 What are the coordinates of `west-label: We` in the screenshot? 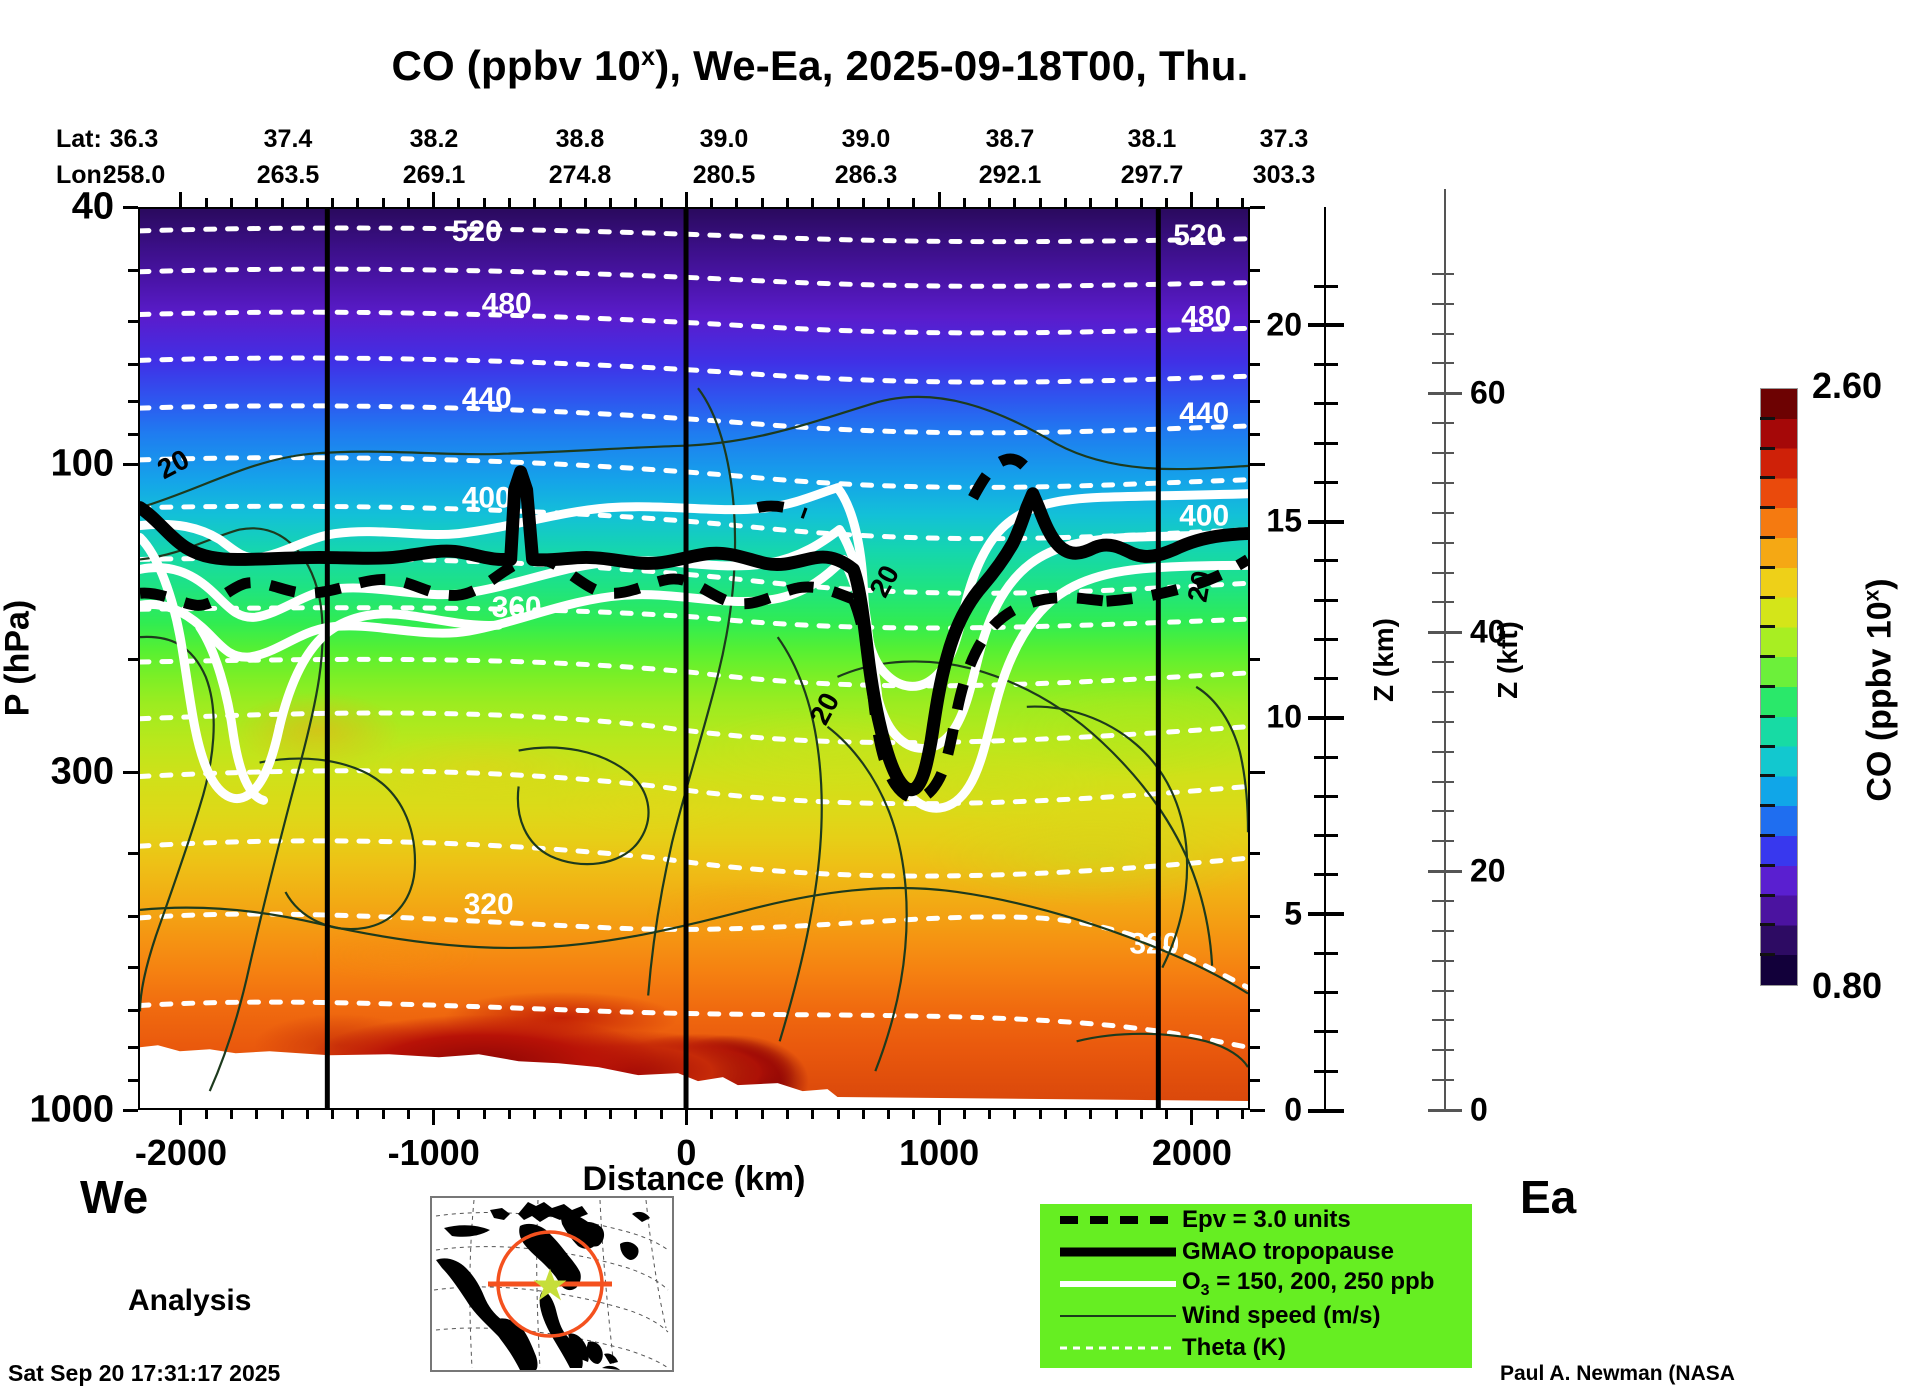 It's located at (114, 1197).